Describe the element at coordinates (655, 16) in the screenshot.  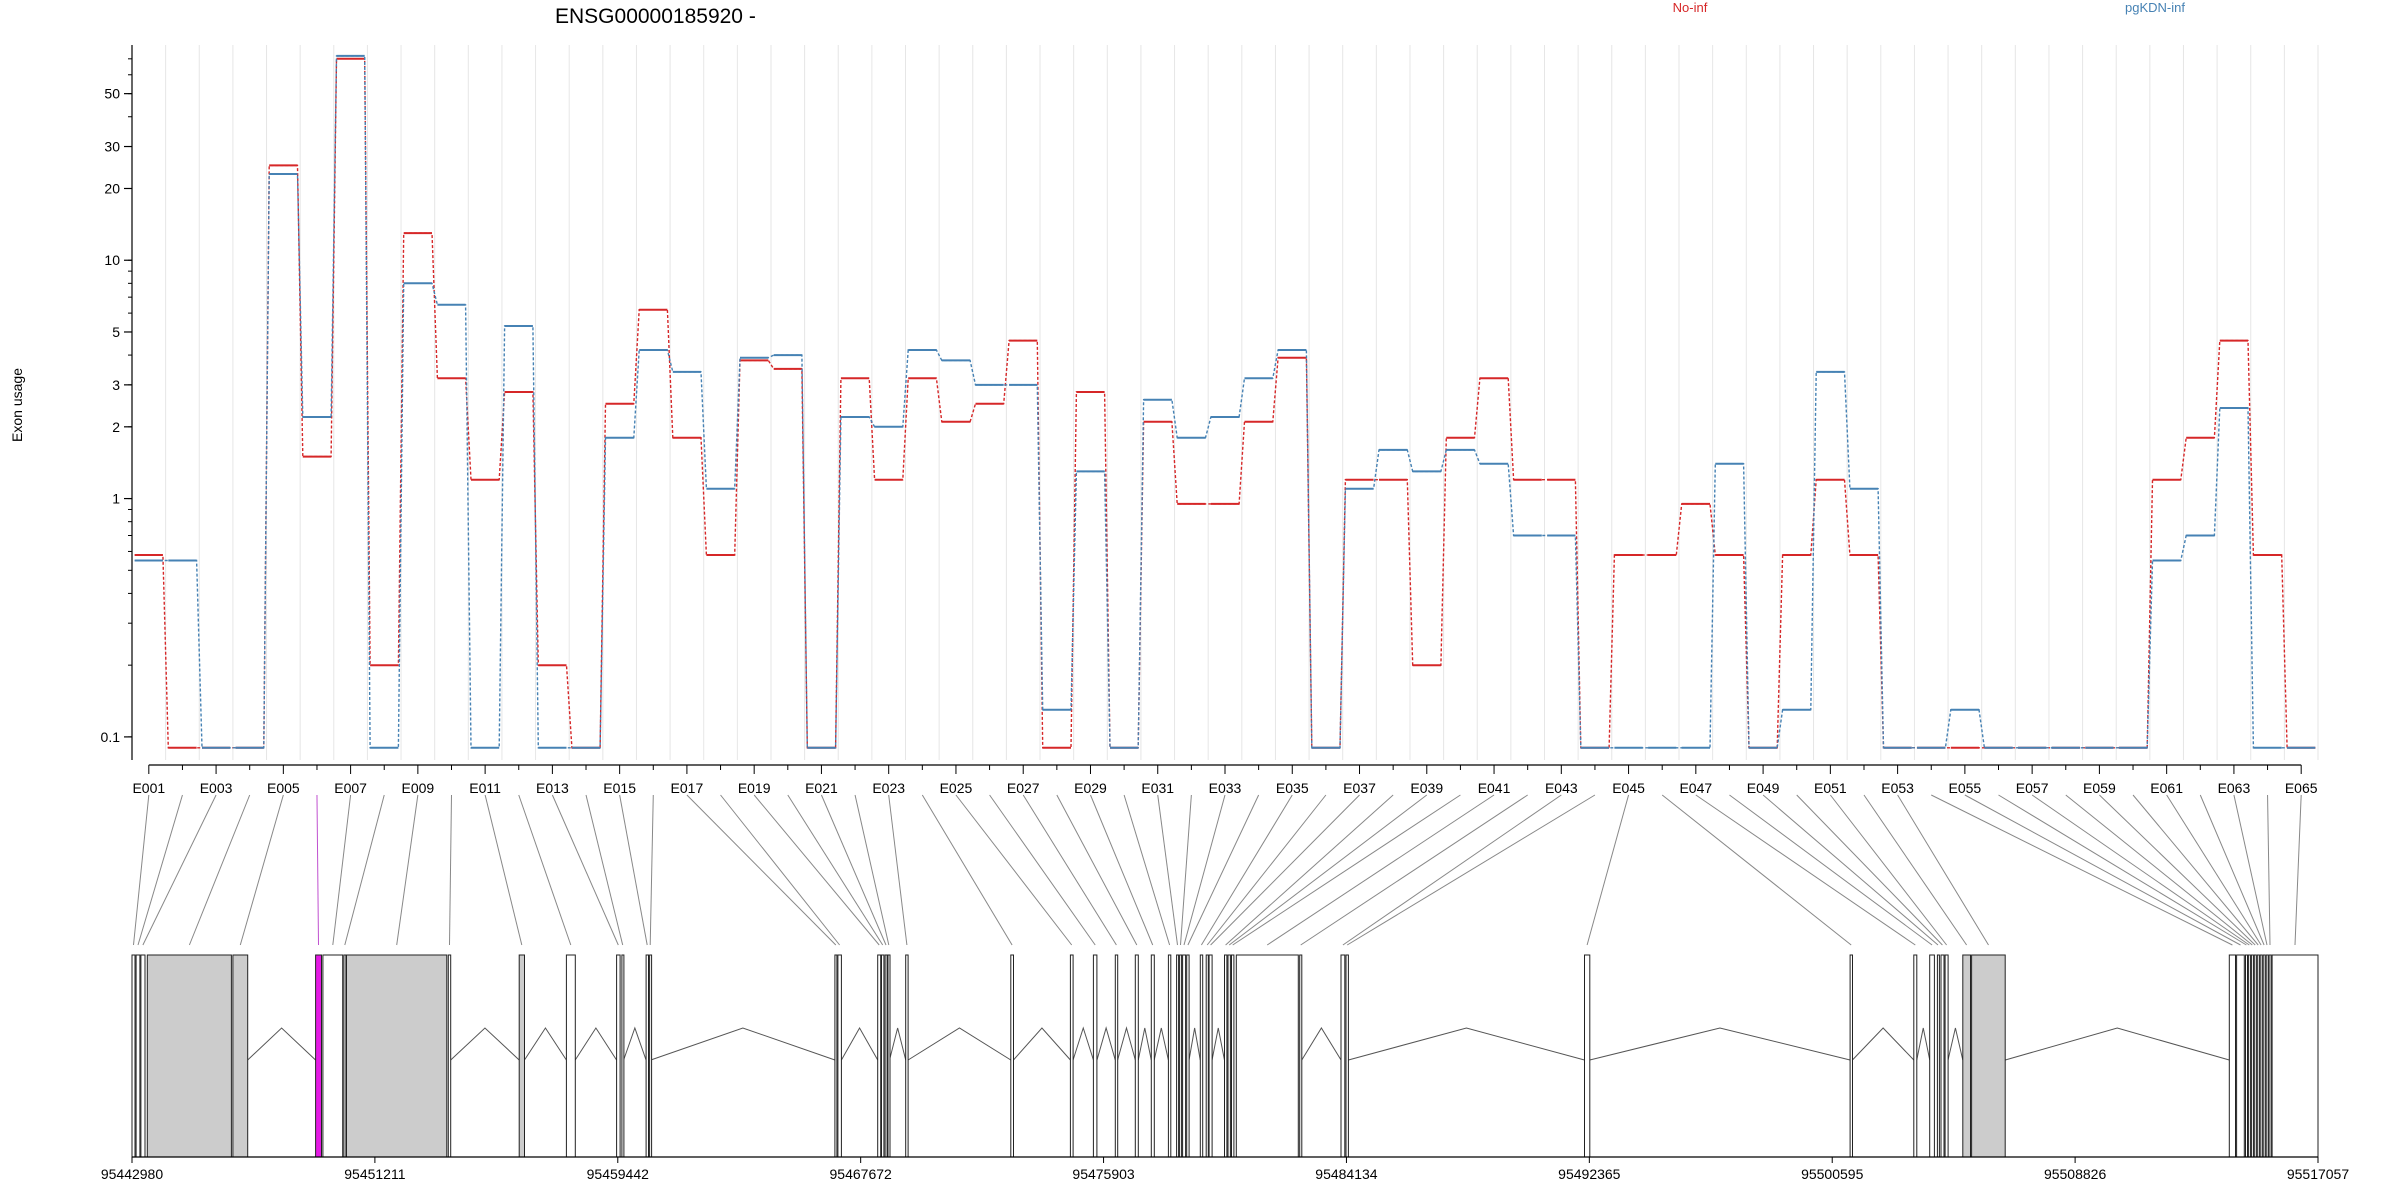
I see `chart-title: ENSG00000185920 -` at that location.